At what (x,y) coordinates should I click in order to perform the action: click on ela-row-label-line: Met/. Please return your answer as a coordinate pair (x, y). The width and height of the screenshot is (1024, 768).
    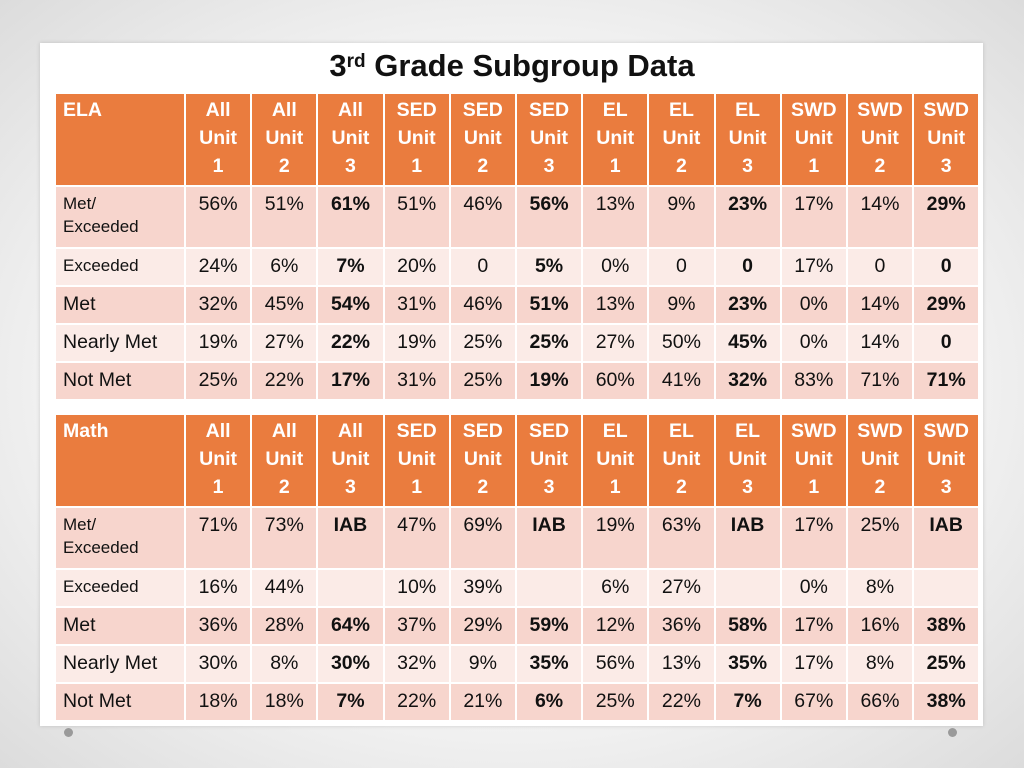
    Looking at the image, I should click on (80, 203).